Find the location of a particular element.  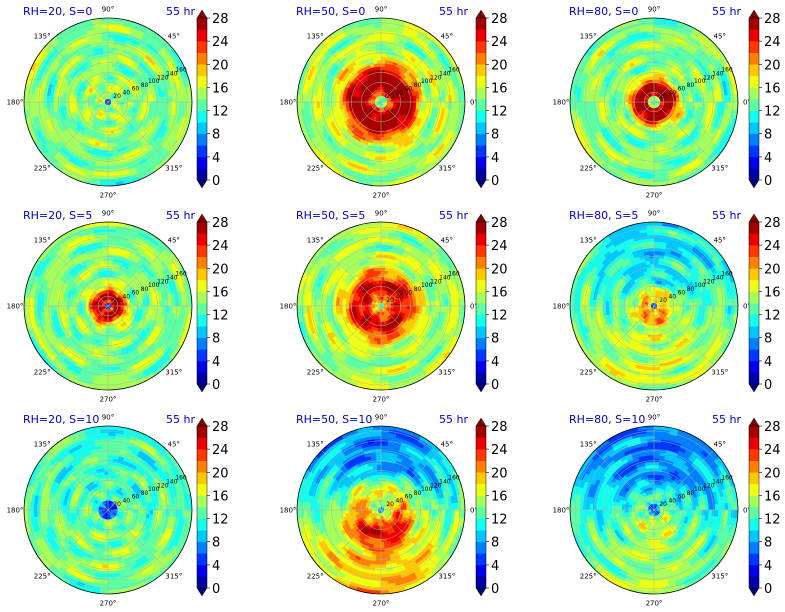

colorbar-extend-min is located at coordinates (202, 184).